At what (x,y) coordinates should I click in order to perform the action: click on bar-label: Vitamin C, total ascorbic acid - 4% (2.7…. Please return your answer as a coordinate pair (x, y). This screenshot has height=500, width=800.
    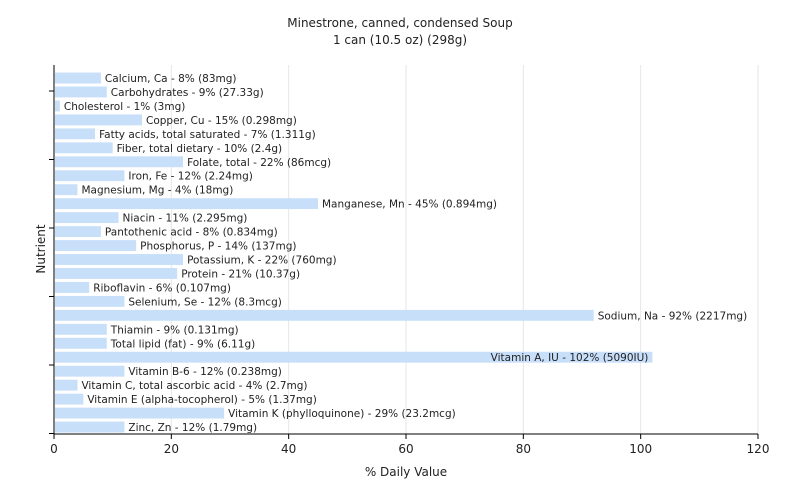
    Looking at the image, I should click on (194, 386).